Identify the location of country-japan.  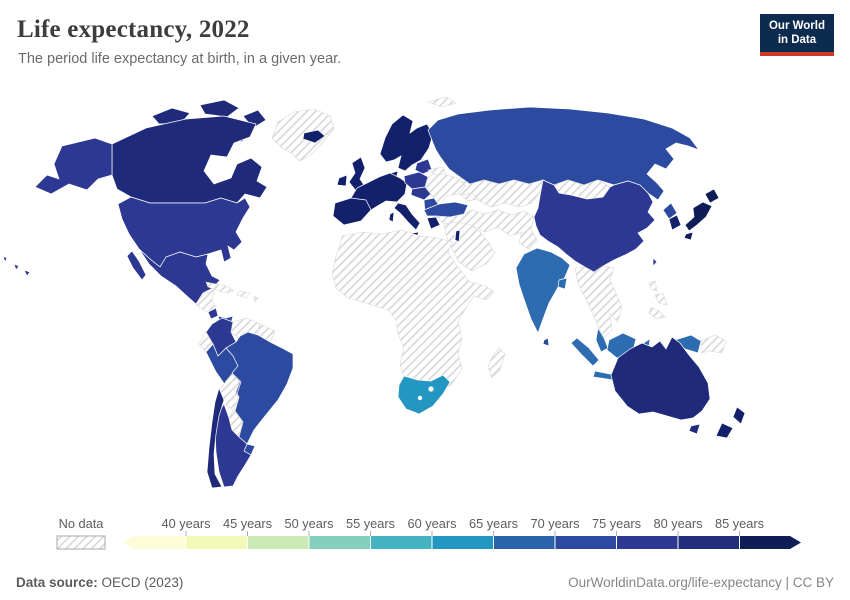
(701, 214).